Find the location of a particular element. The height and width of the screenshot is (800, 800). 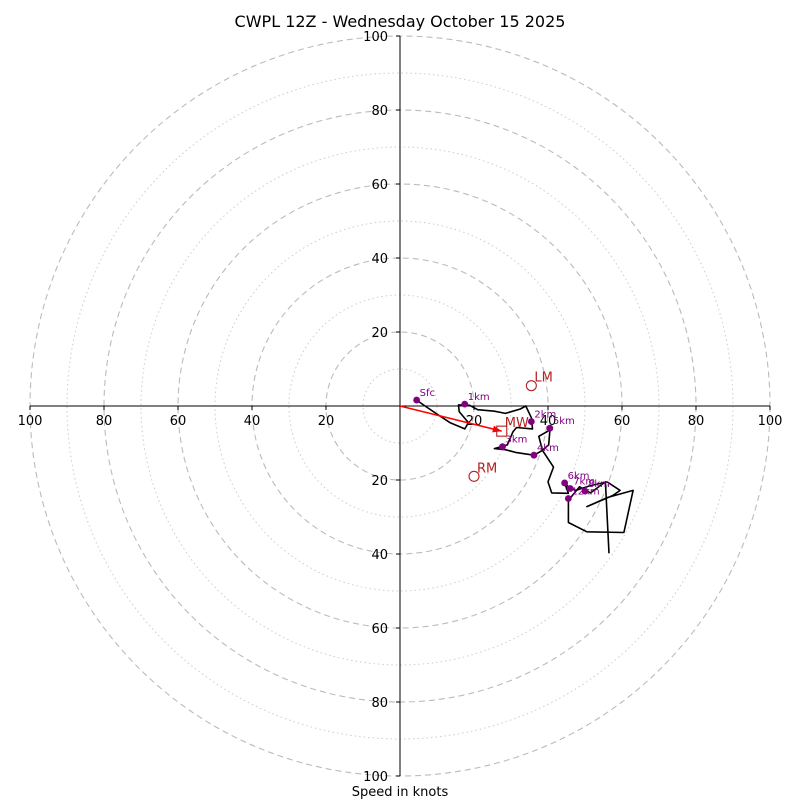

tick-label-x-pos: 60 is located at coordinates (622, 421).